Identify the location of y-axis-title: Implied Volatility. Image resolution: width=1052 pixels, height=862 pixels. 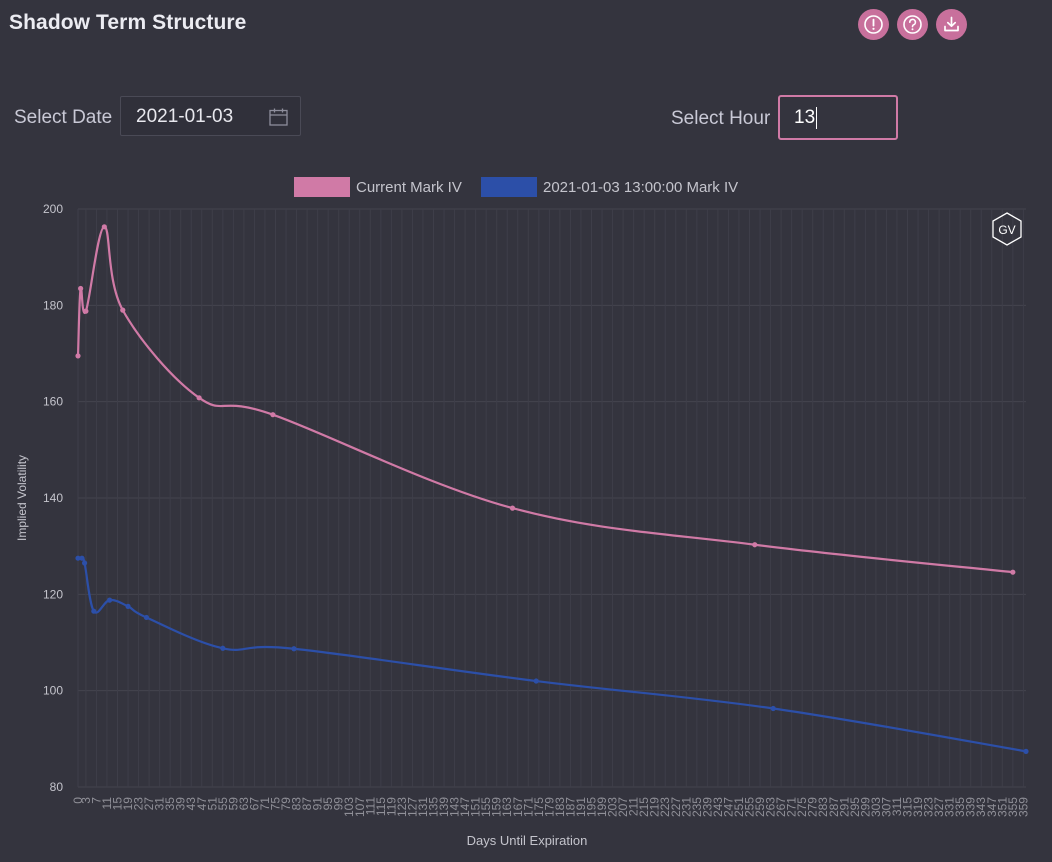
(22, 498).